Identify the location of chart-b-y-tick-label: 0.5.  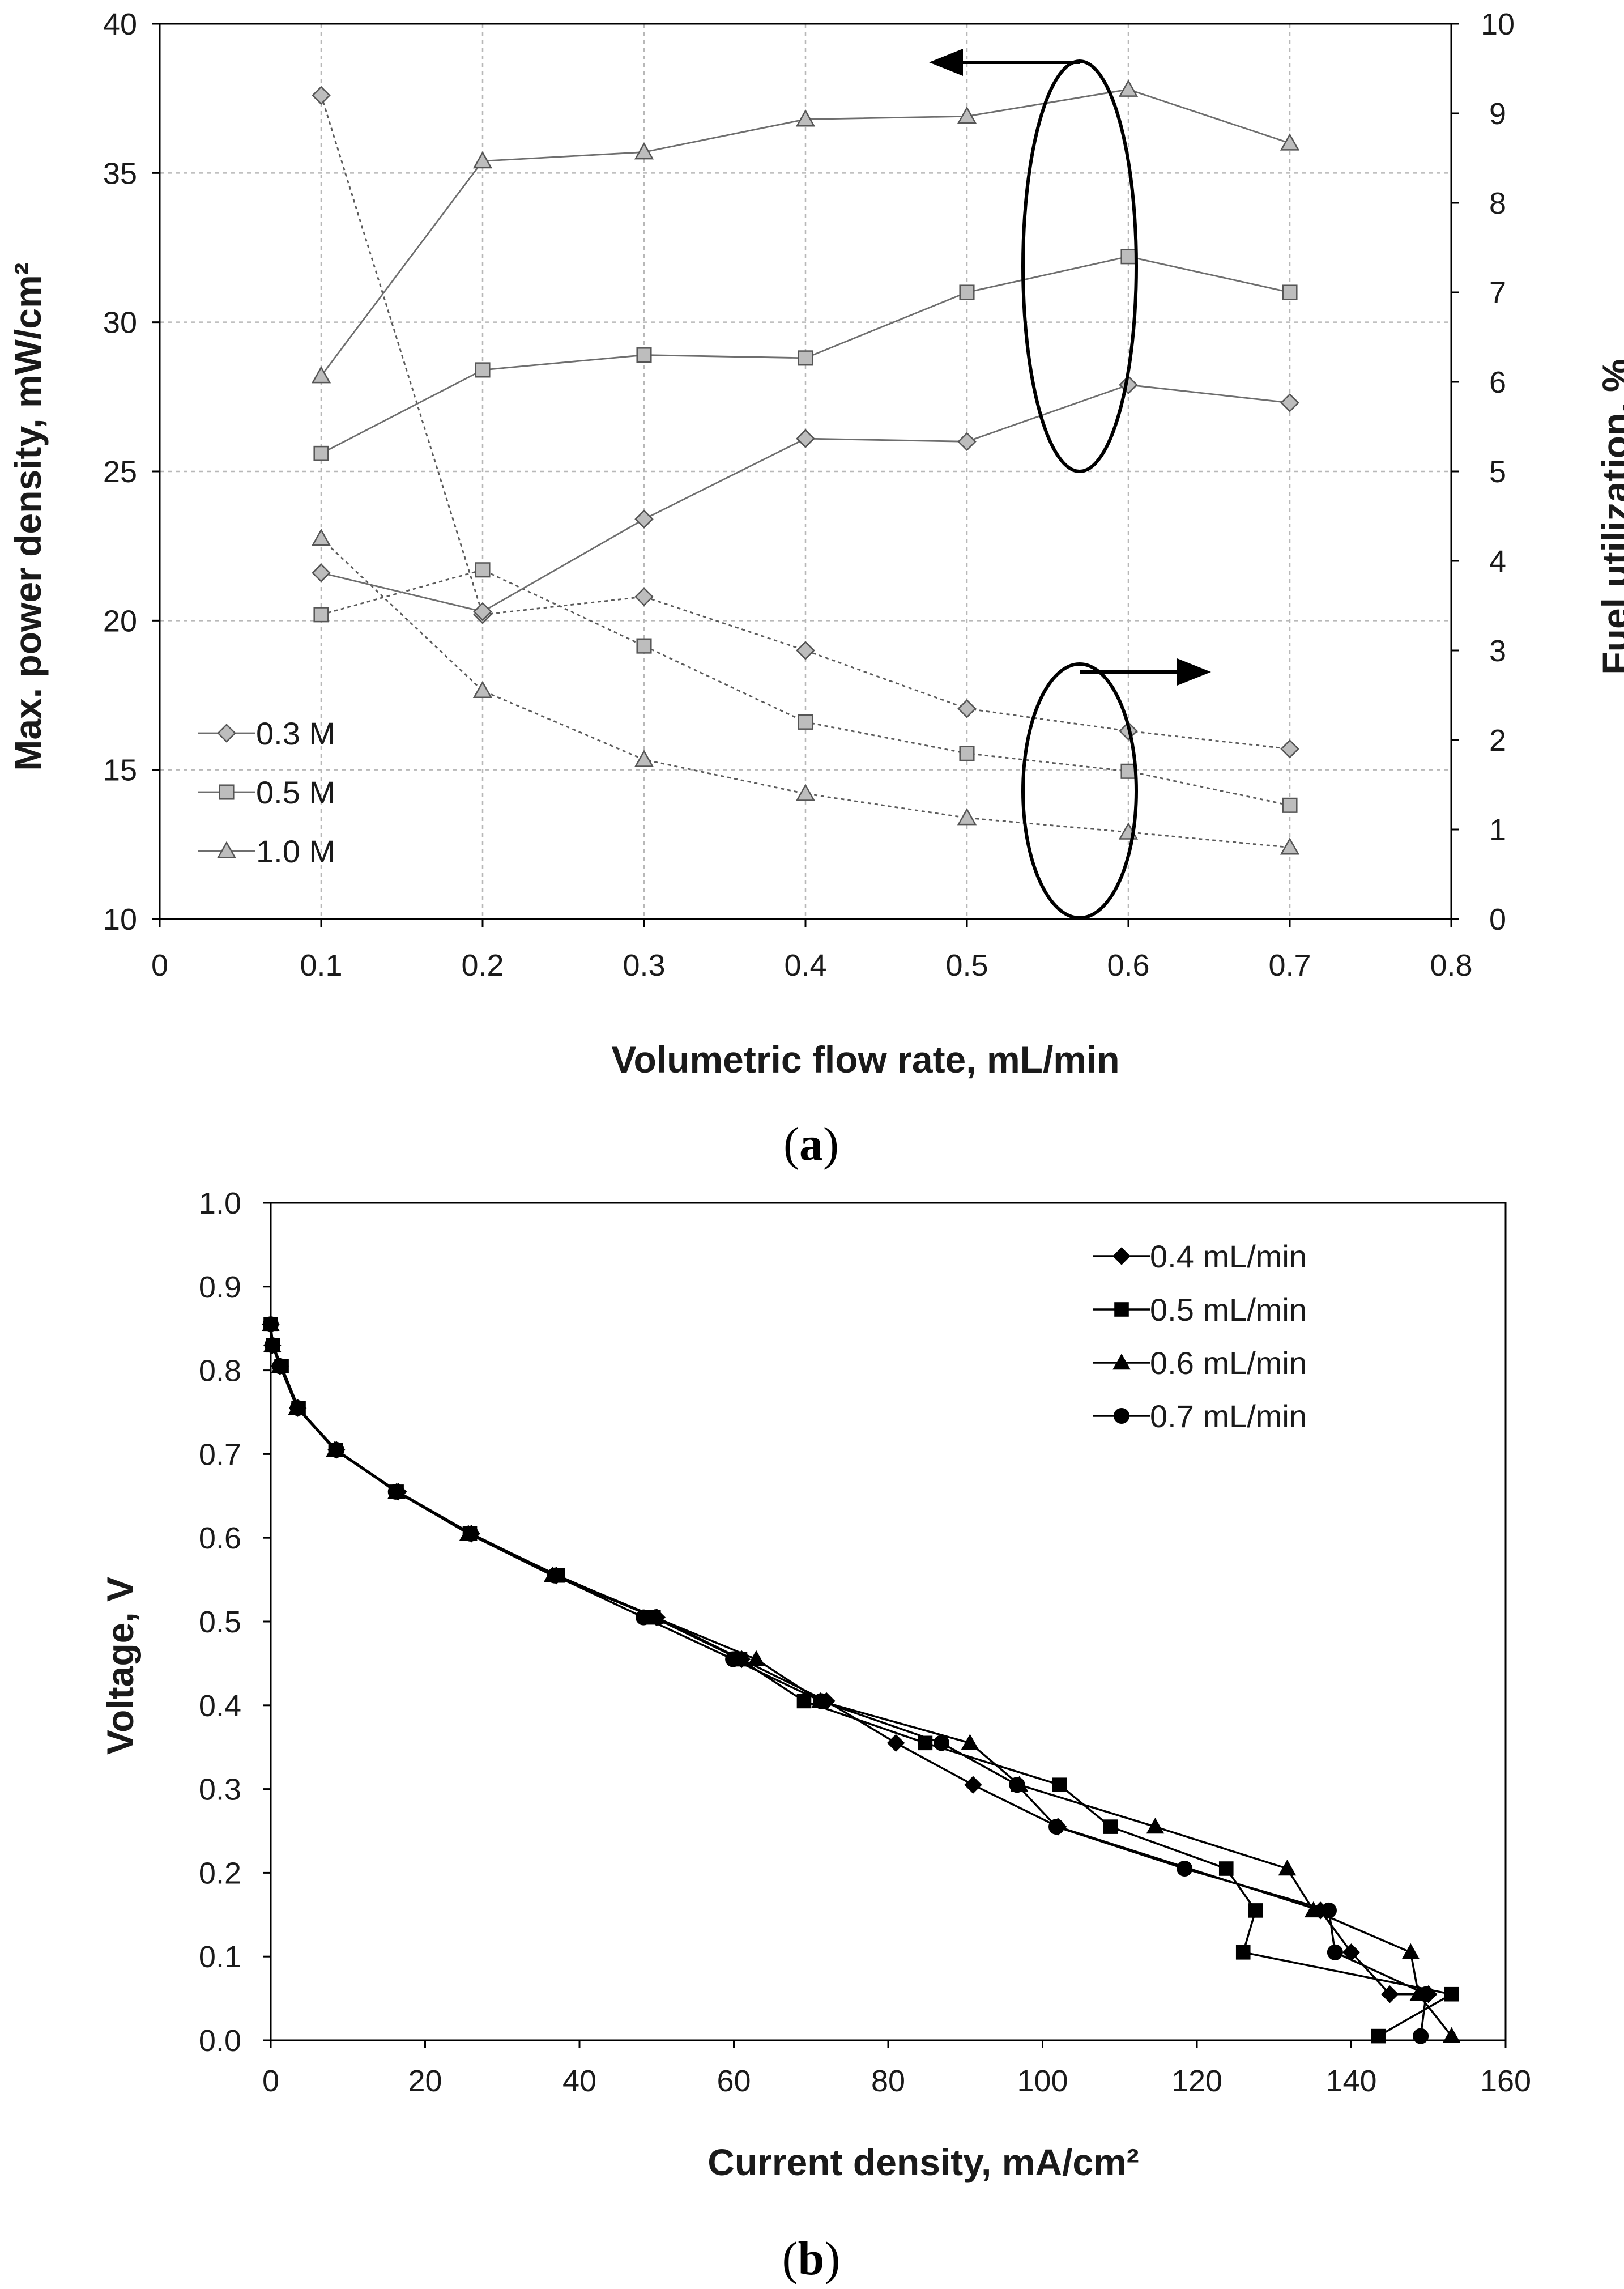
(220, 1622).